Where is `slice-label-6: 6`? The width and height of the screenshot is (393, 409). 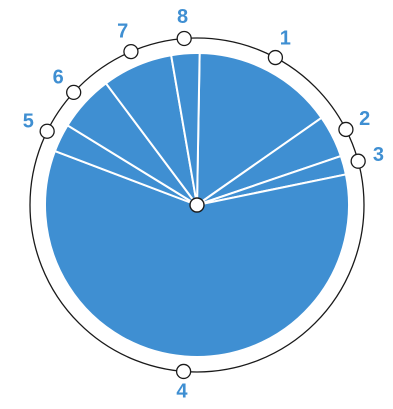 slice-label-6: 6 is located at coordinates (58, 78).